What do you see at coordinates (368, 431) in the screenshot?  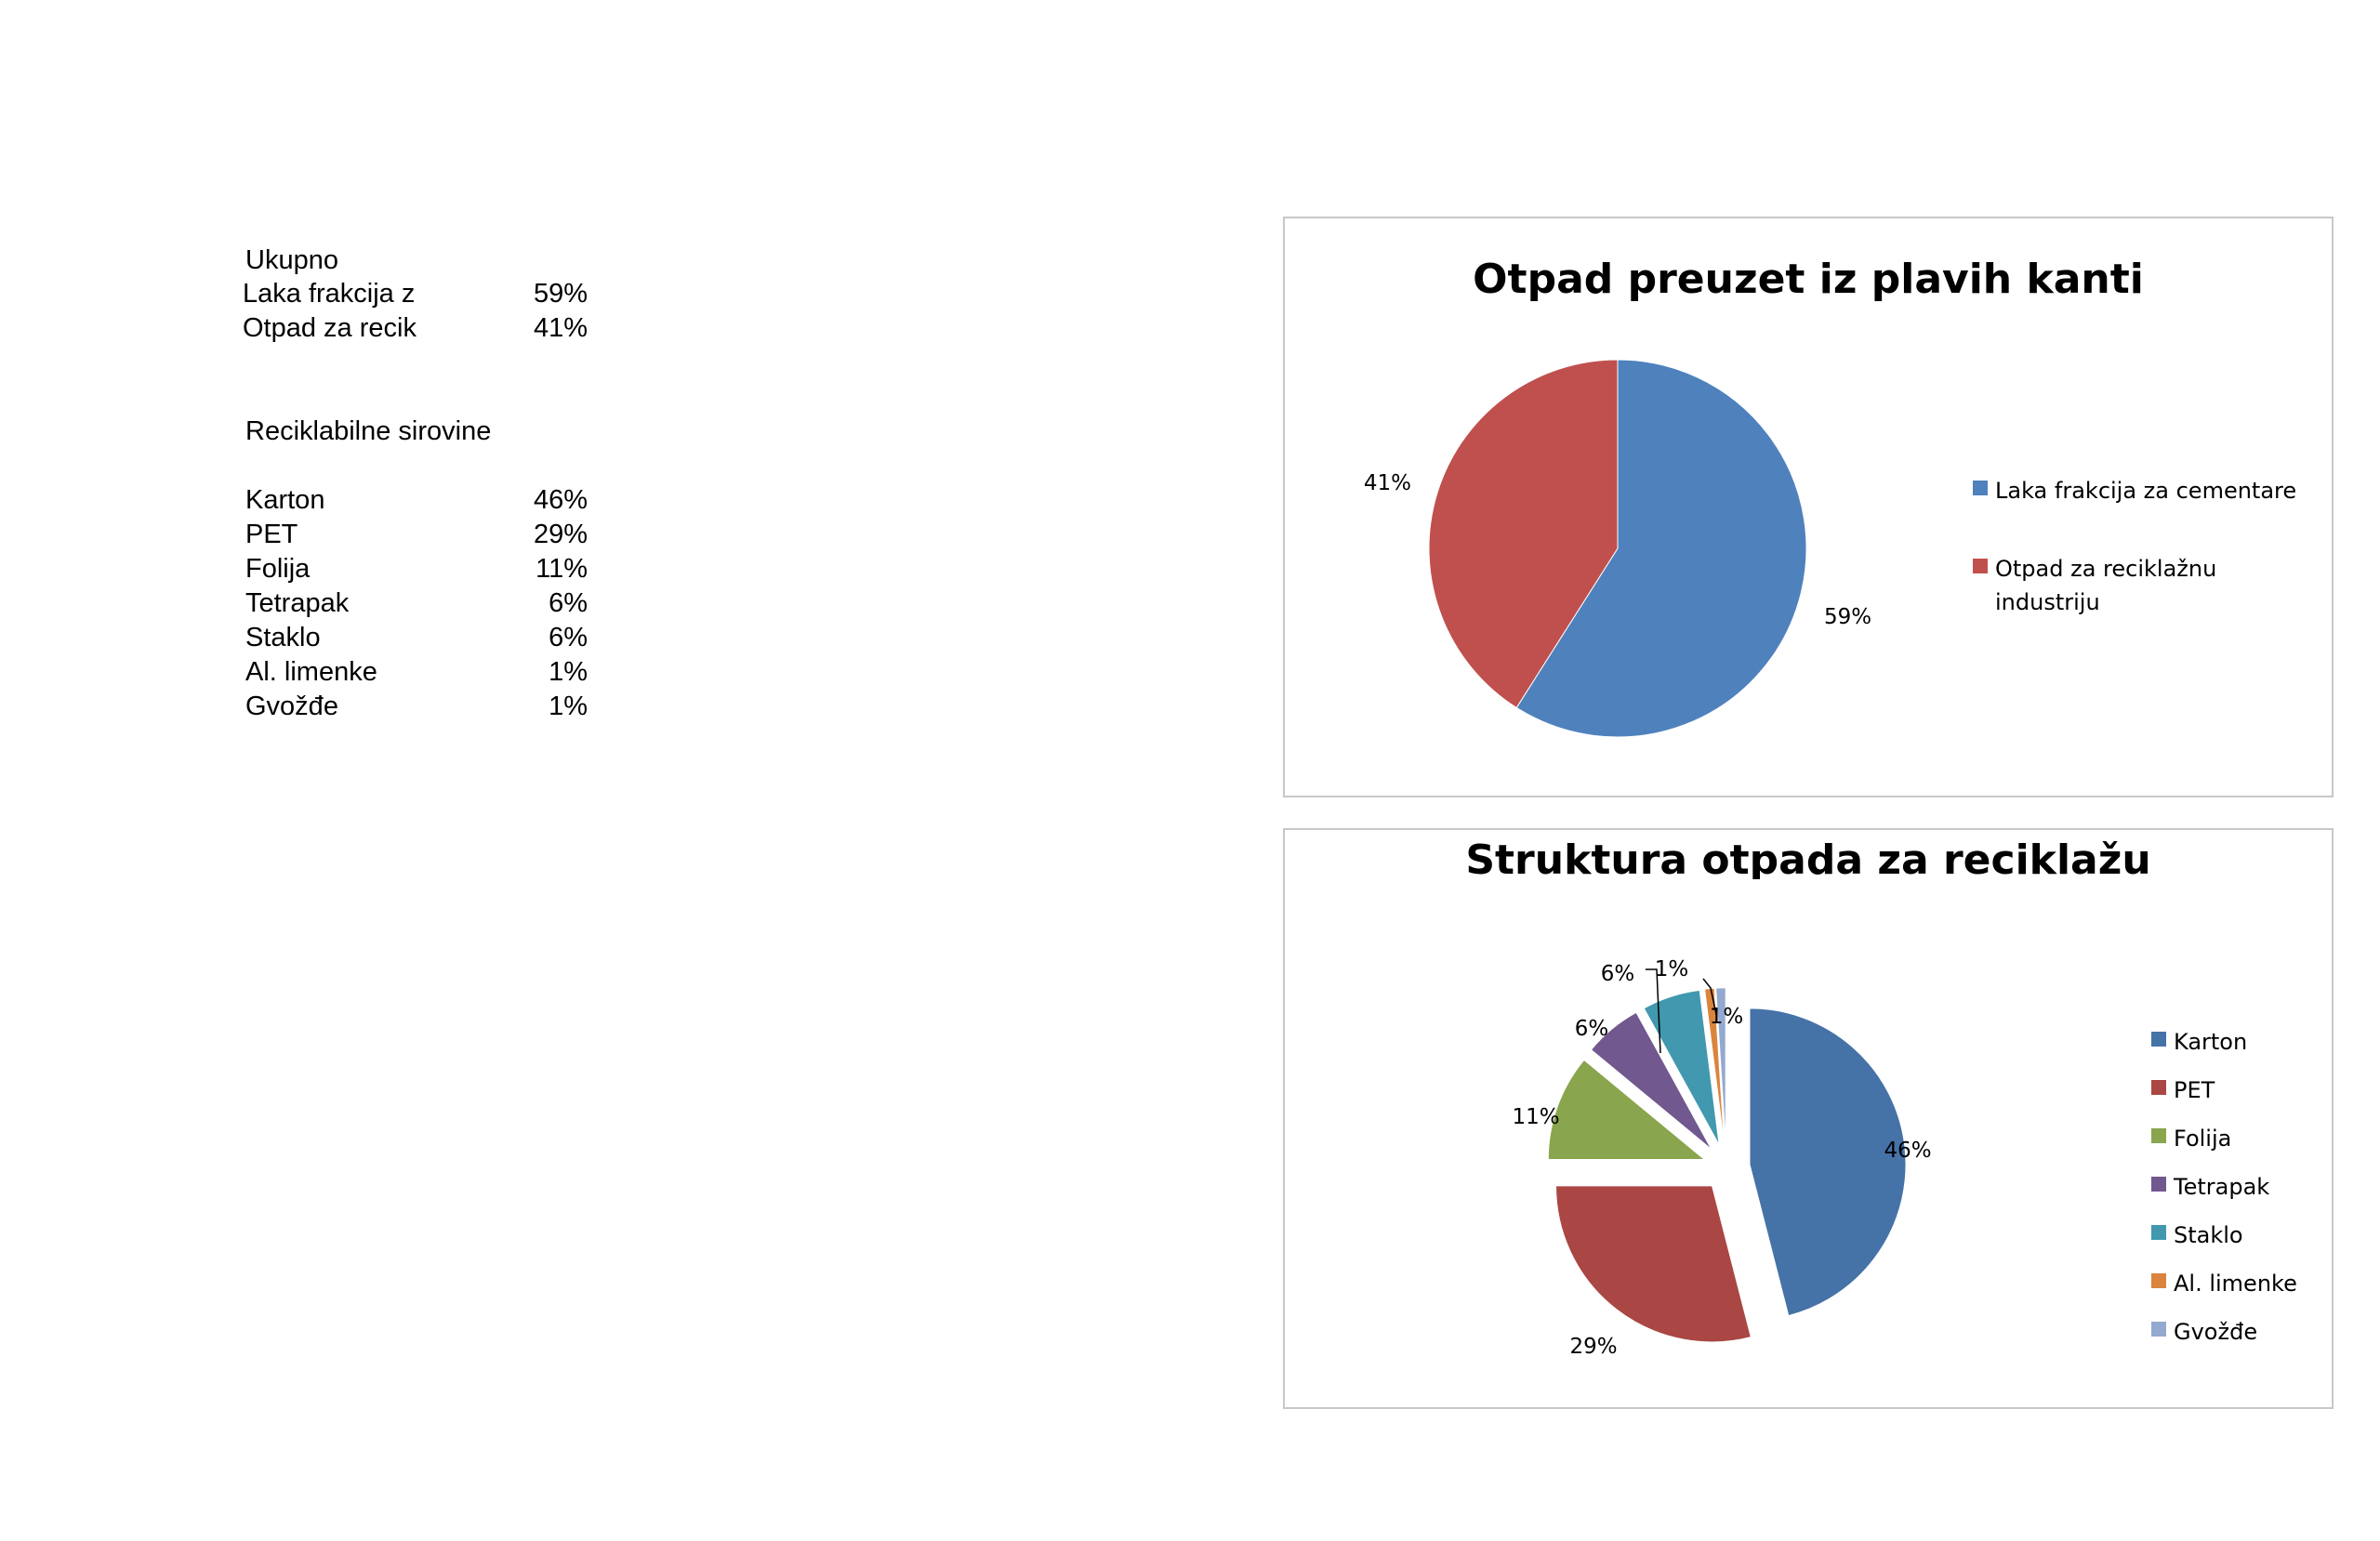 I see `materials-heading: Reciklabilne sirovine` at bounding box center [368, 431].